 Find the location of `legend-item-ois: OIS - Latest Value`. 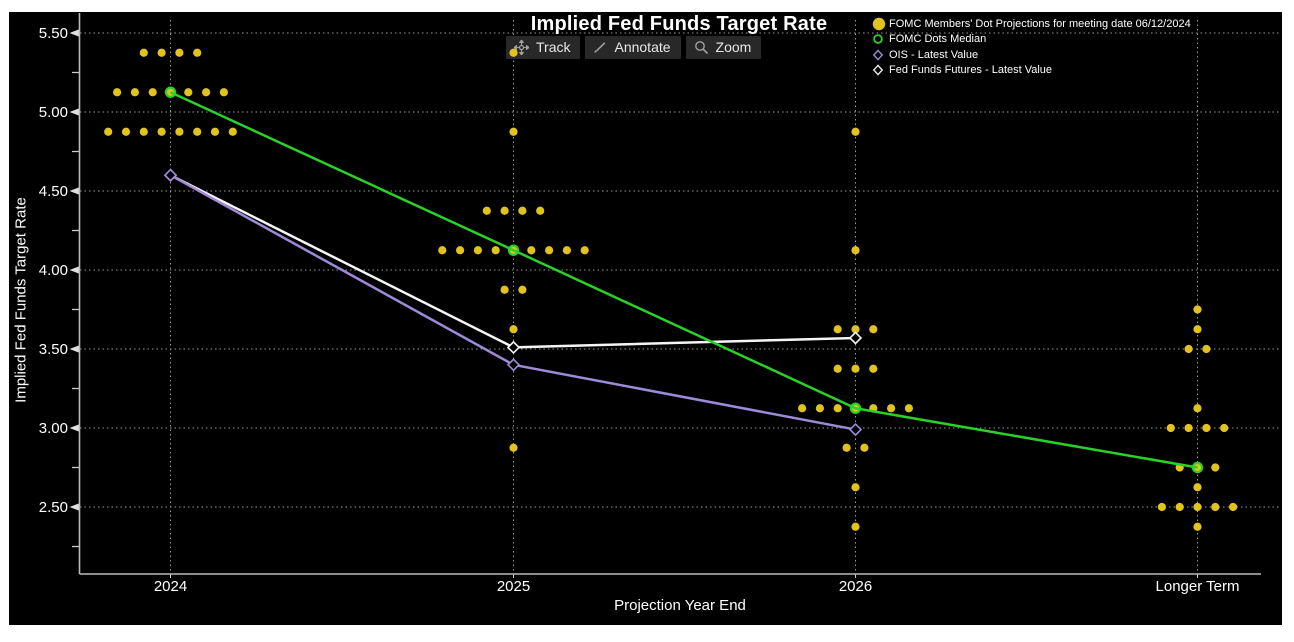

legend-item-ois: OIS - Latest Value is located at coordinates (1031, 55).